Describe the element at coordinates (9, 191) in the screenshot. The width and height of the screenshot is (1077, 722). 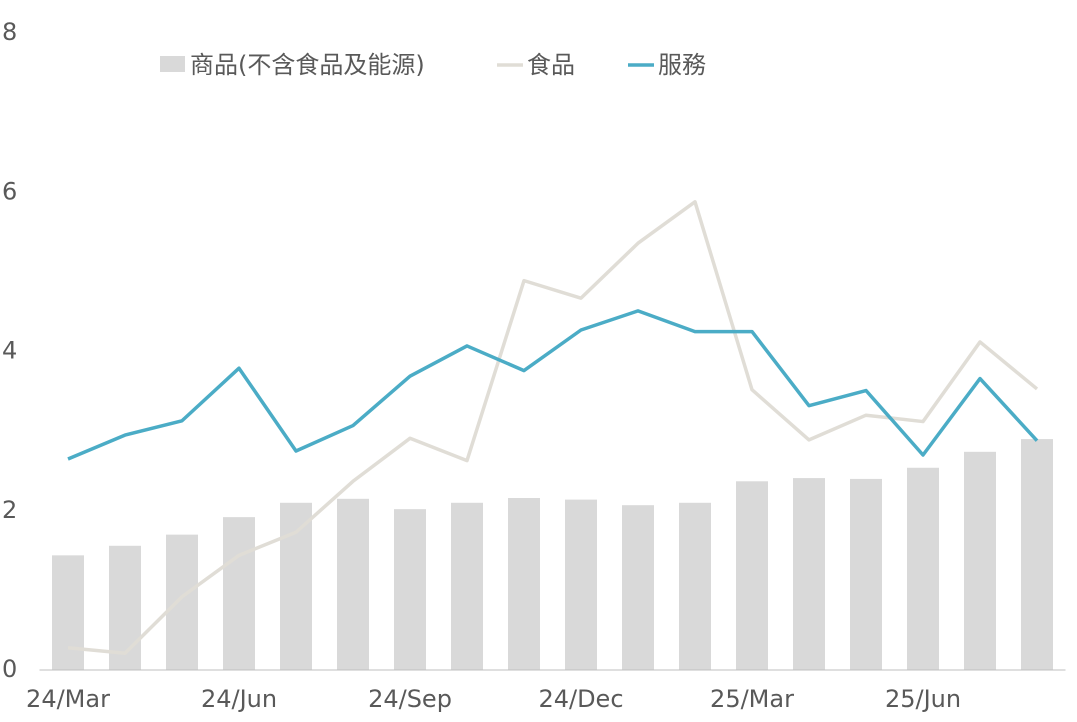
I see `y-tick-label: 6` at that location.